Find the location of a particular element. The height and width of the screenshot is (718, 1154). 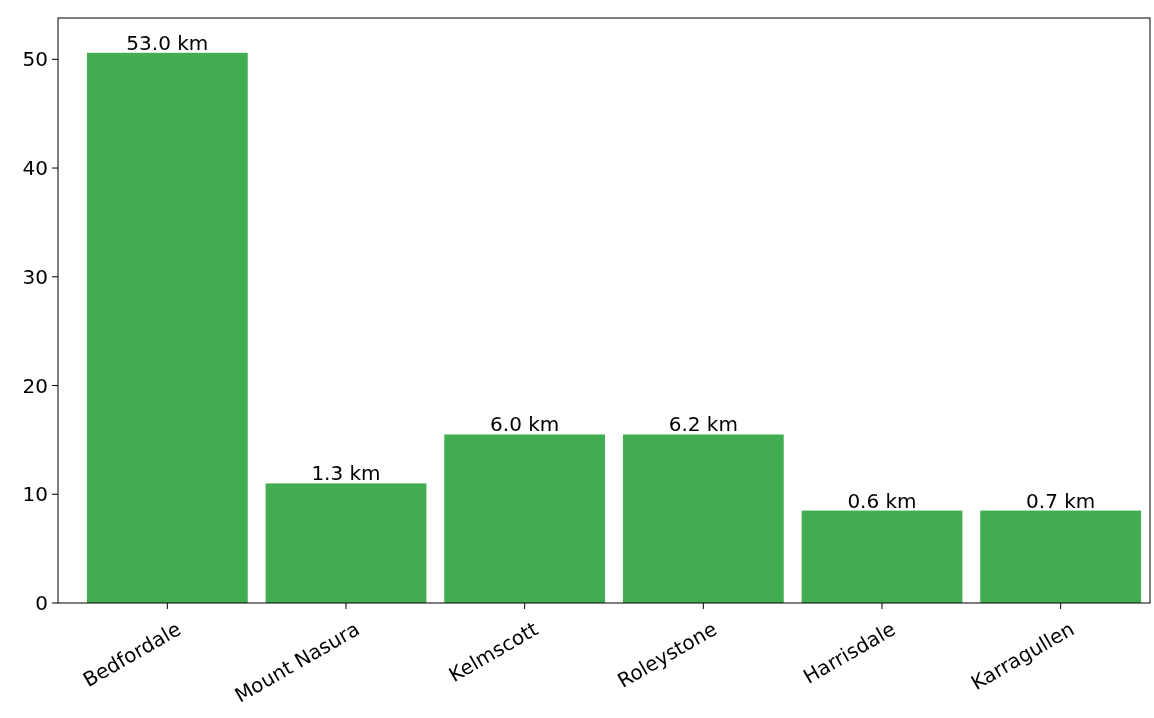

annotation: 53.0 km is located at coordinates (167, 42).